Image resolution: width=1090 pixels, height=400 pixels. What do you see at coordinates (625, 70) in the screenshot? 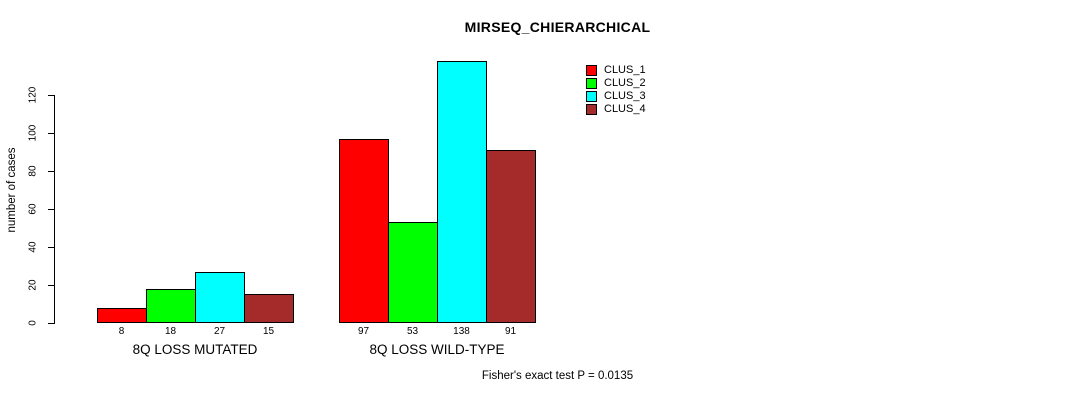
I see `legend-label: CLUS_1` at bounding box center [625, 70].